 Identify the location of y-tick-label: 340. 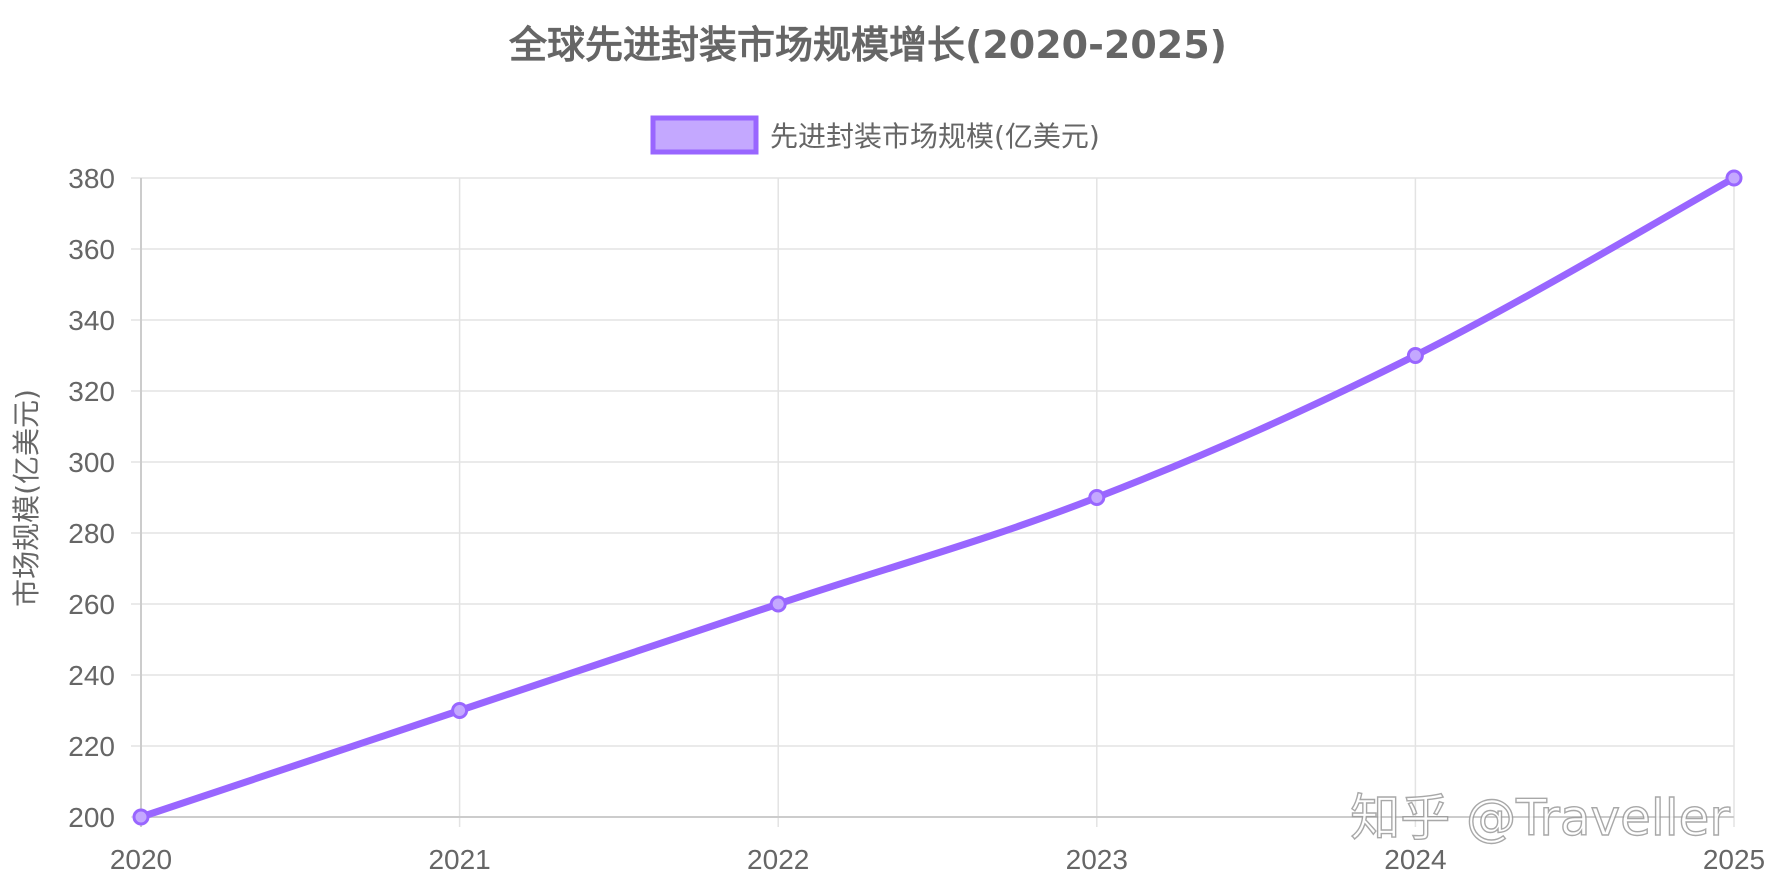
(91, 320).